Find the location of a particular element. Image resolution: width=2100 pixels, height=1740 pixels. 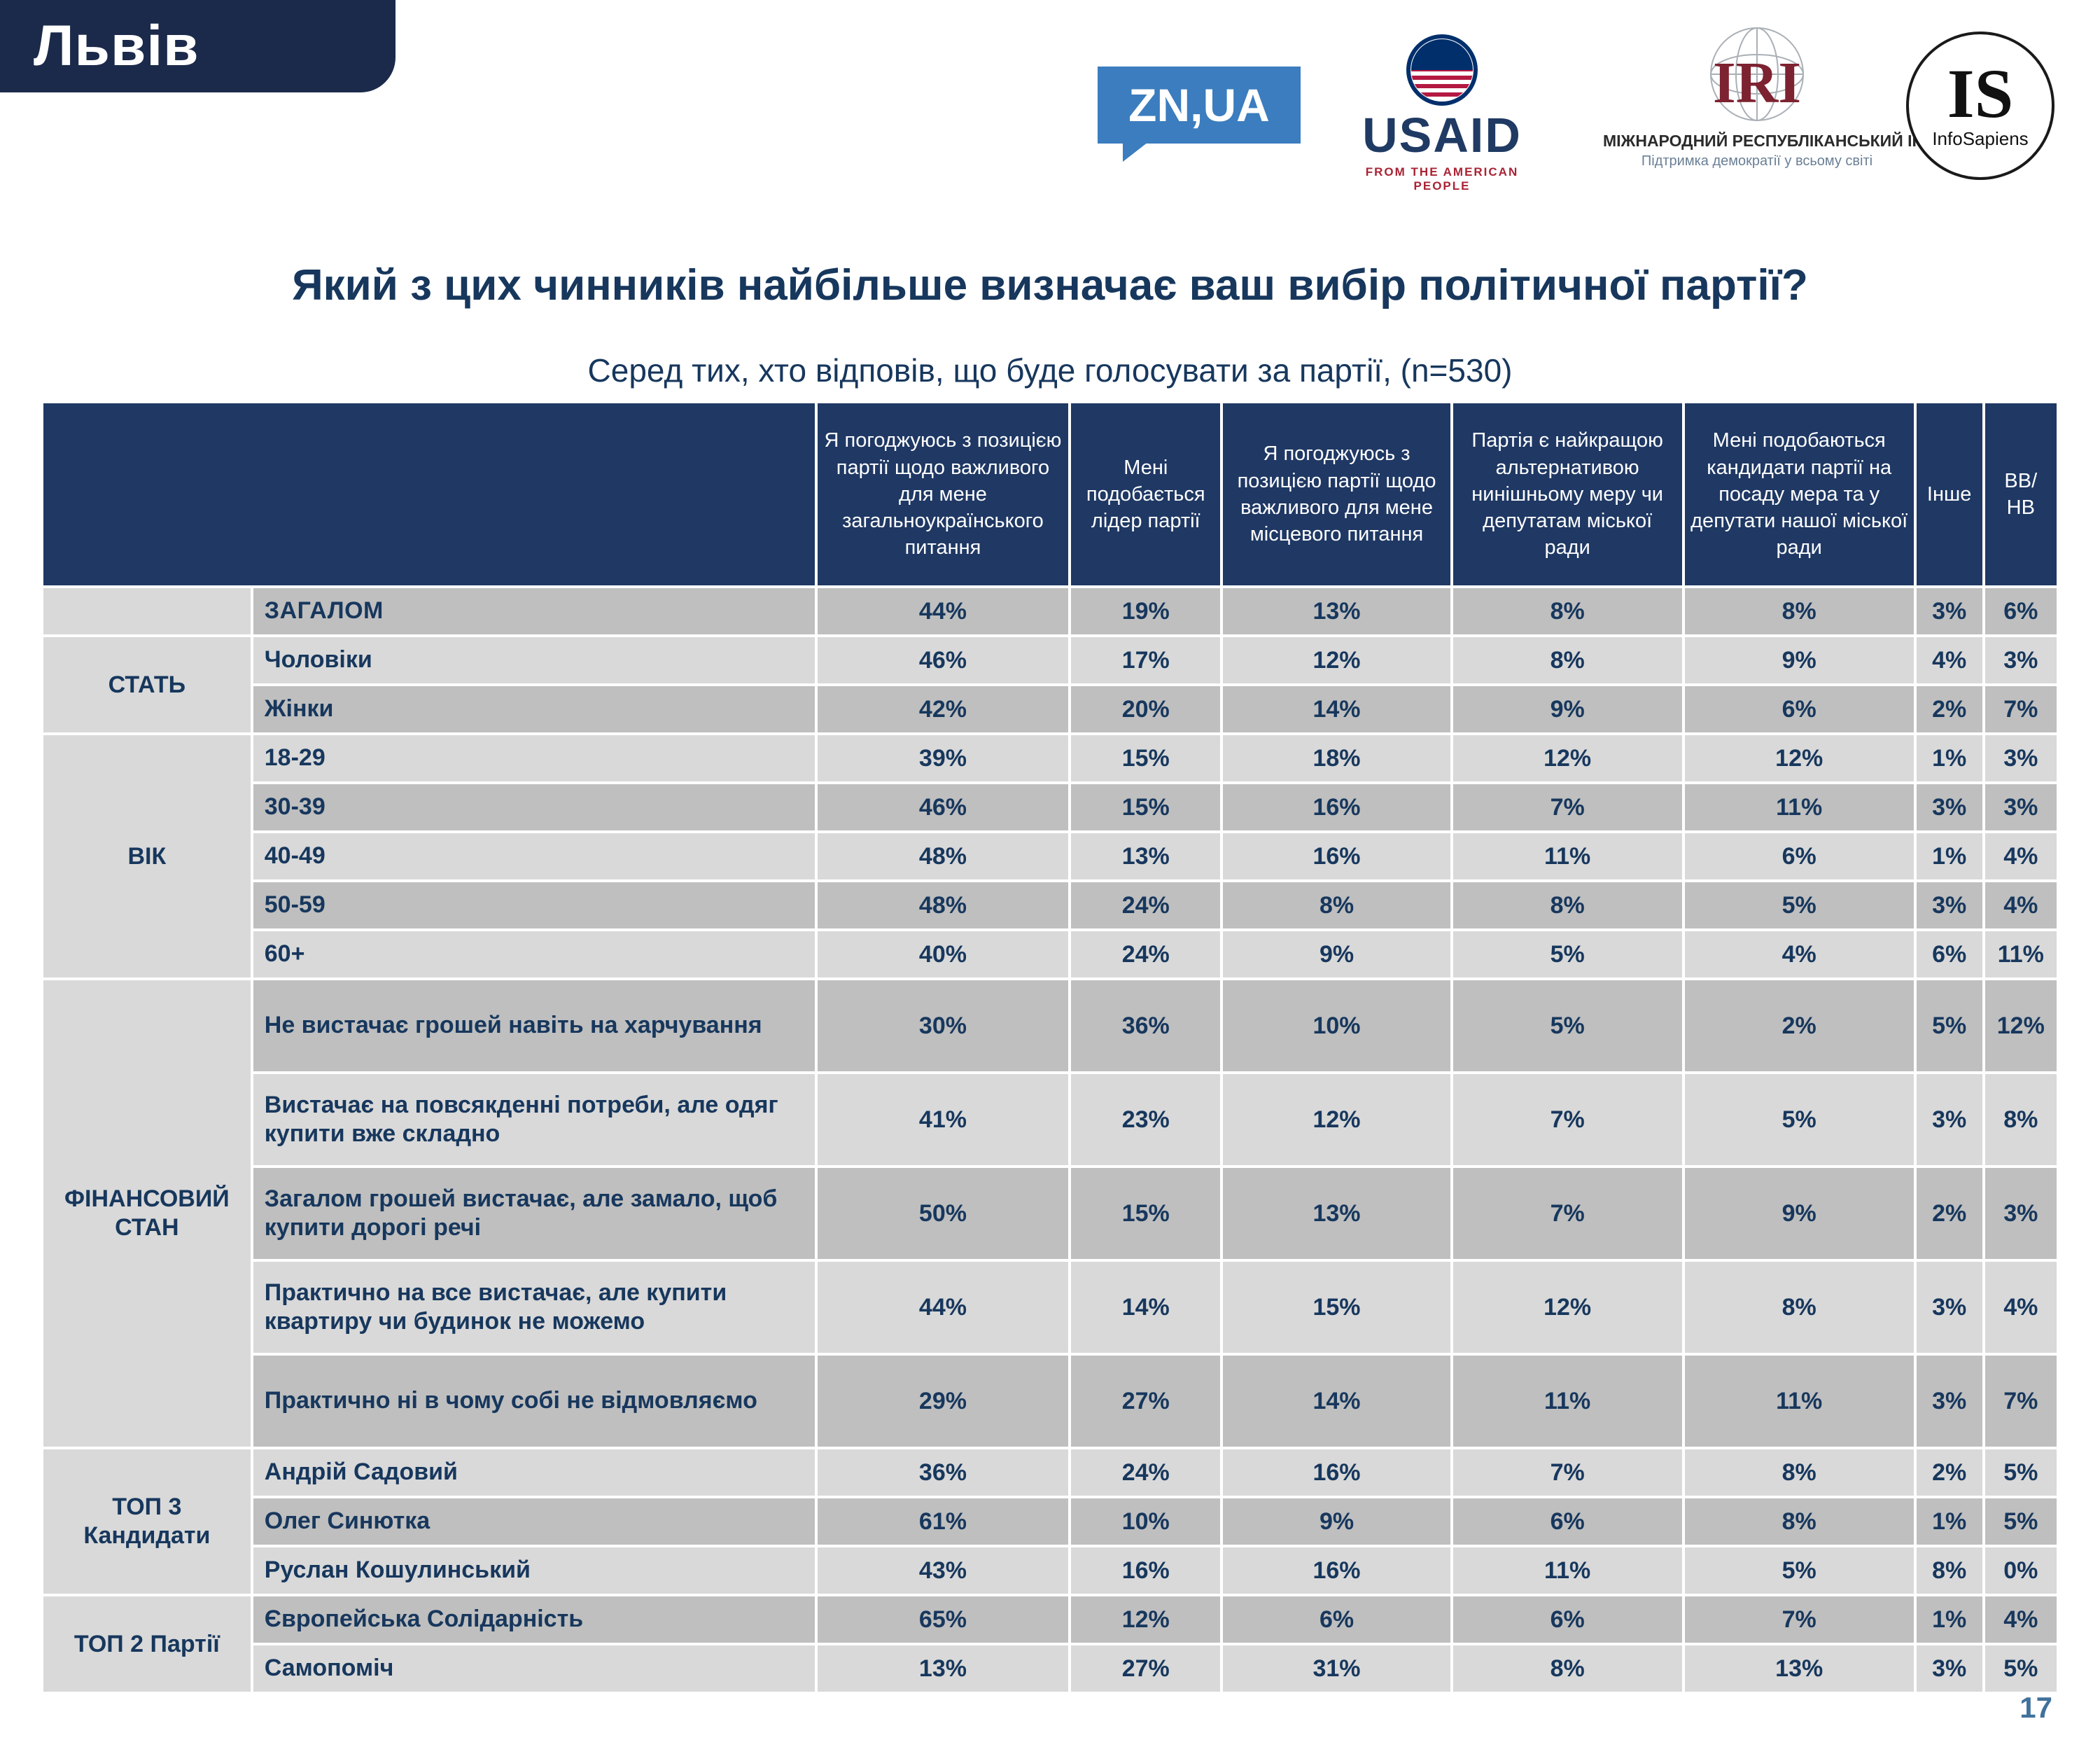

znua-logo-text: ZN,UA is located at coordinates (1199, 105).